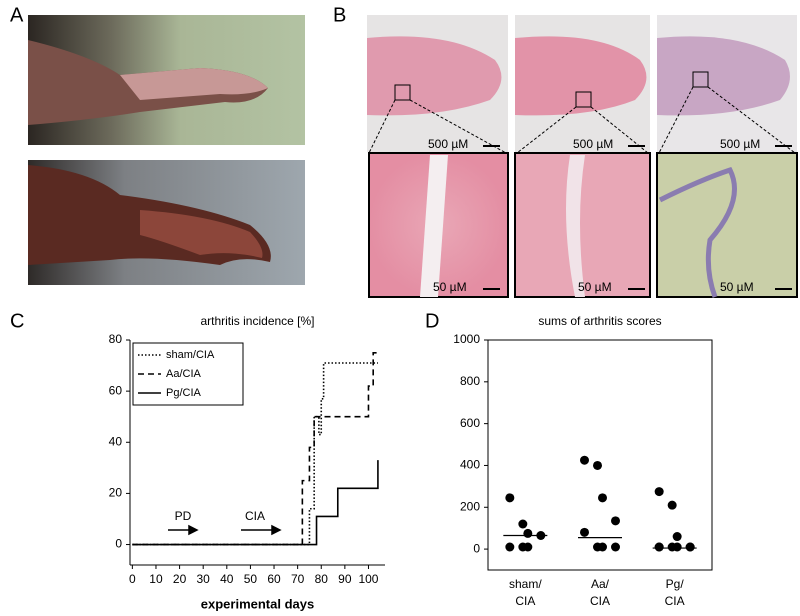 This screenshot has width=800, height=616. What do you see at coordinates (470, 381) in the screenshot?
I see `y-tick-label: 800` at bounding box center [470, 381].